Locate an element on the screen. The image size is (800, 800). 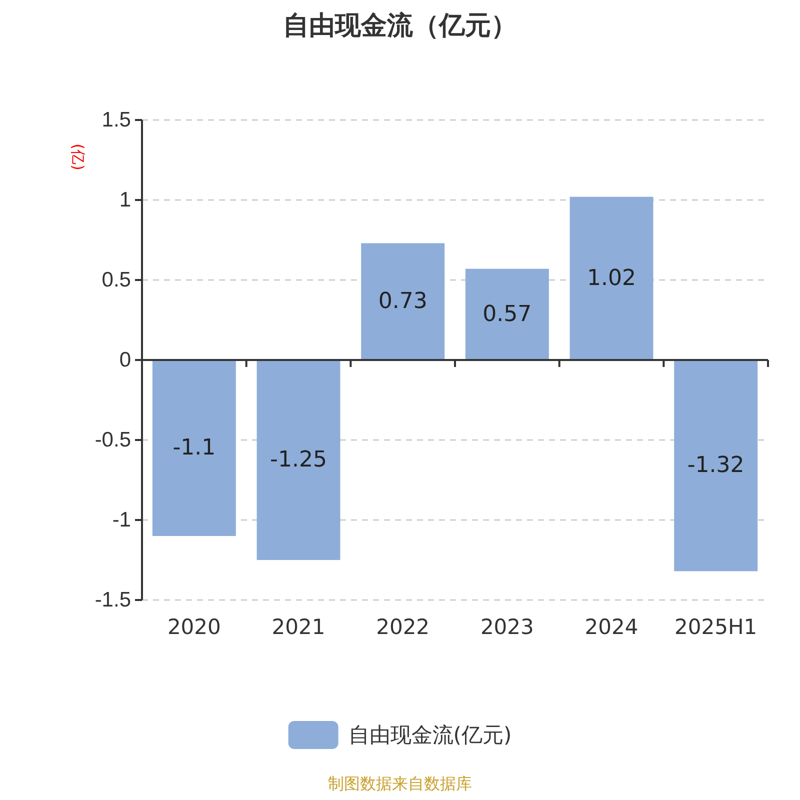
x-tick-label: 2021 is located at coordinates (299, 627).